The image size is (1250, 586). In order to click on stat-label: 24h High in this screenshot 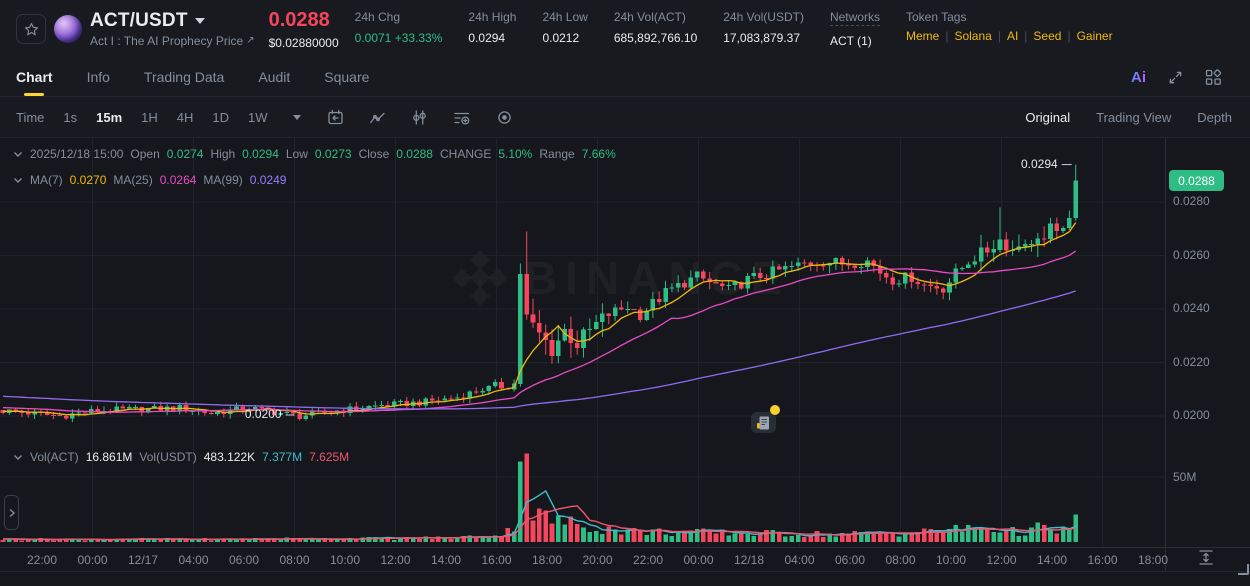, I will do `click(492, 17)`.